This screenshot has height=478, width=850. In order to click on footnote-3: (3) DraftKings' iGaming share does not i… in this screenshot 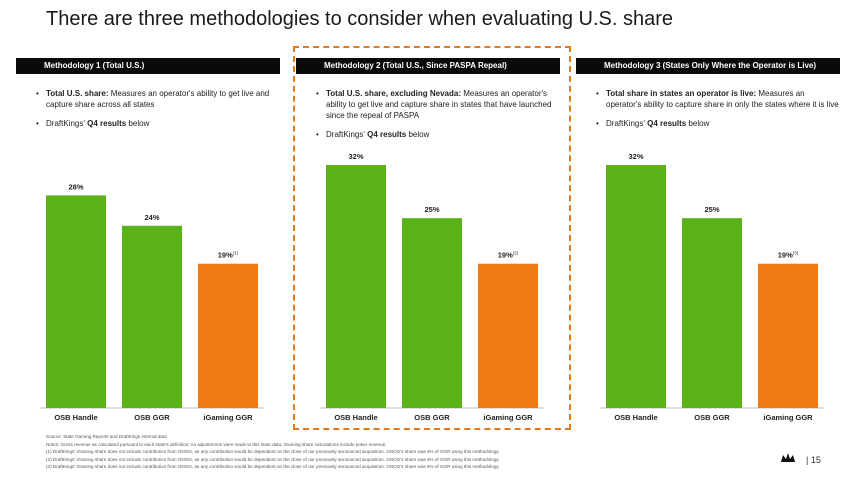, I will do `click(273, 467)`.